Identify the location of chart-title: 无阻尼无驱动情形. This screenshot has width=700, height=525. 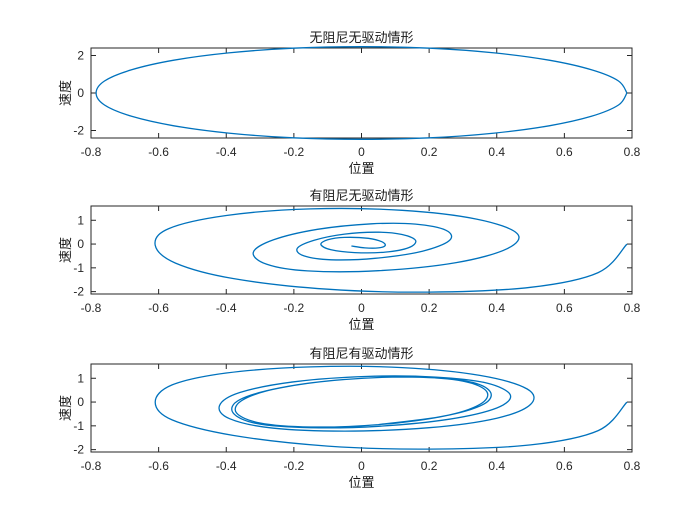
(361, 38).